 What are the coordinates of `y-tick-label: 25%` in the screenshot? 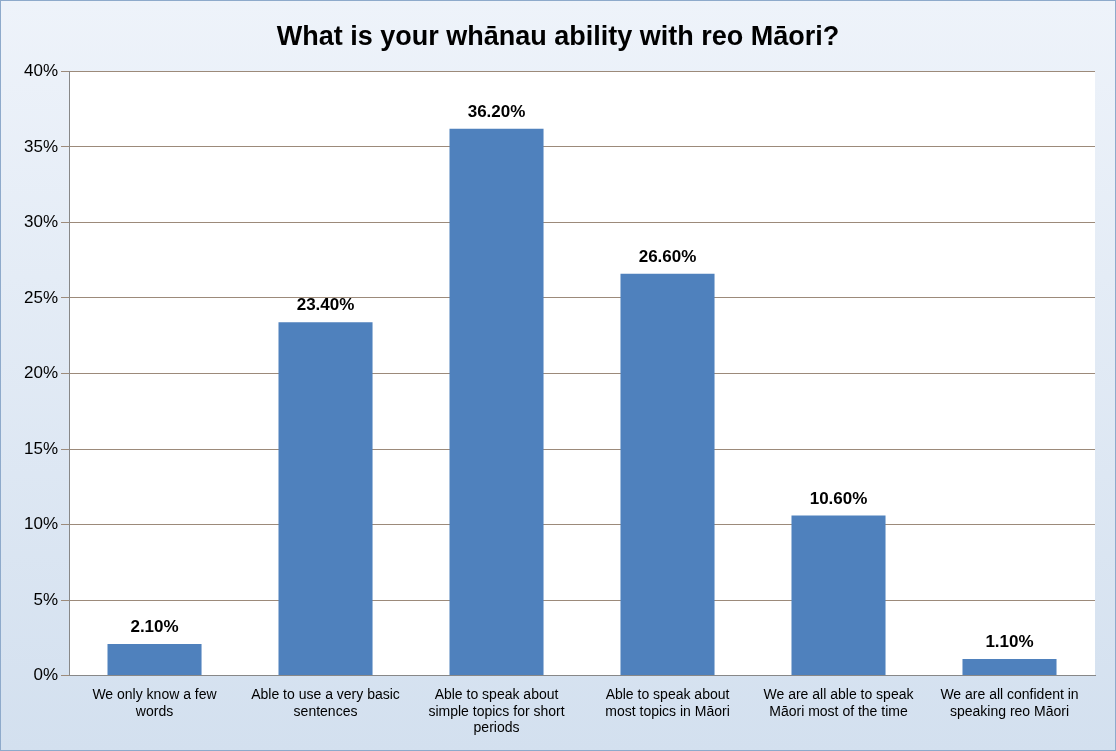 It's located at (41, 297).